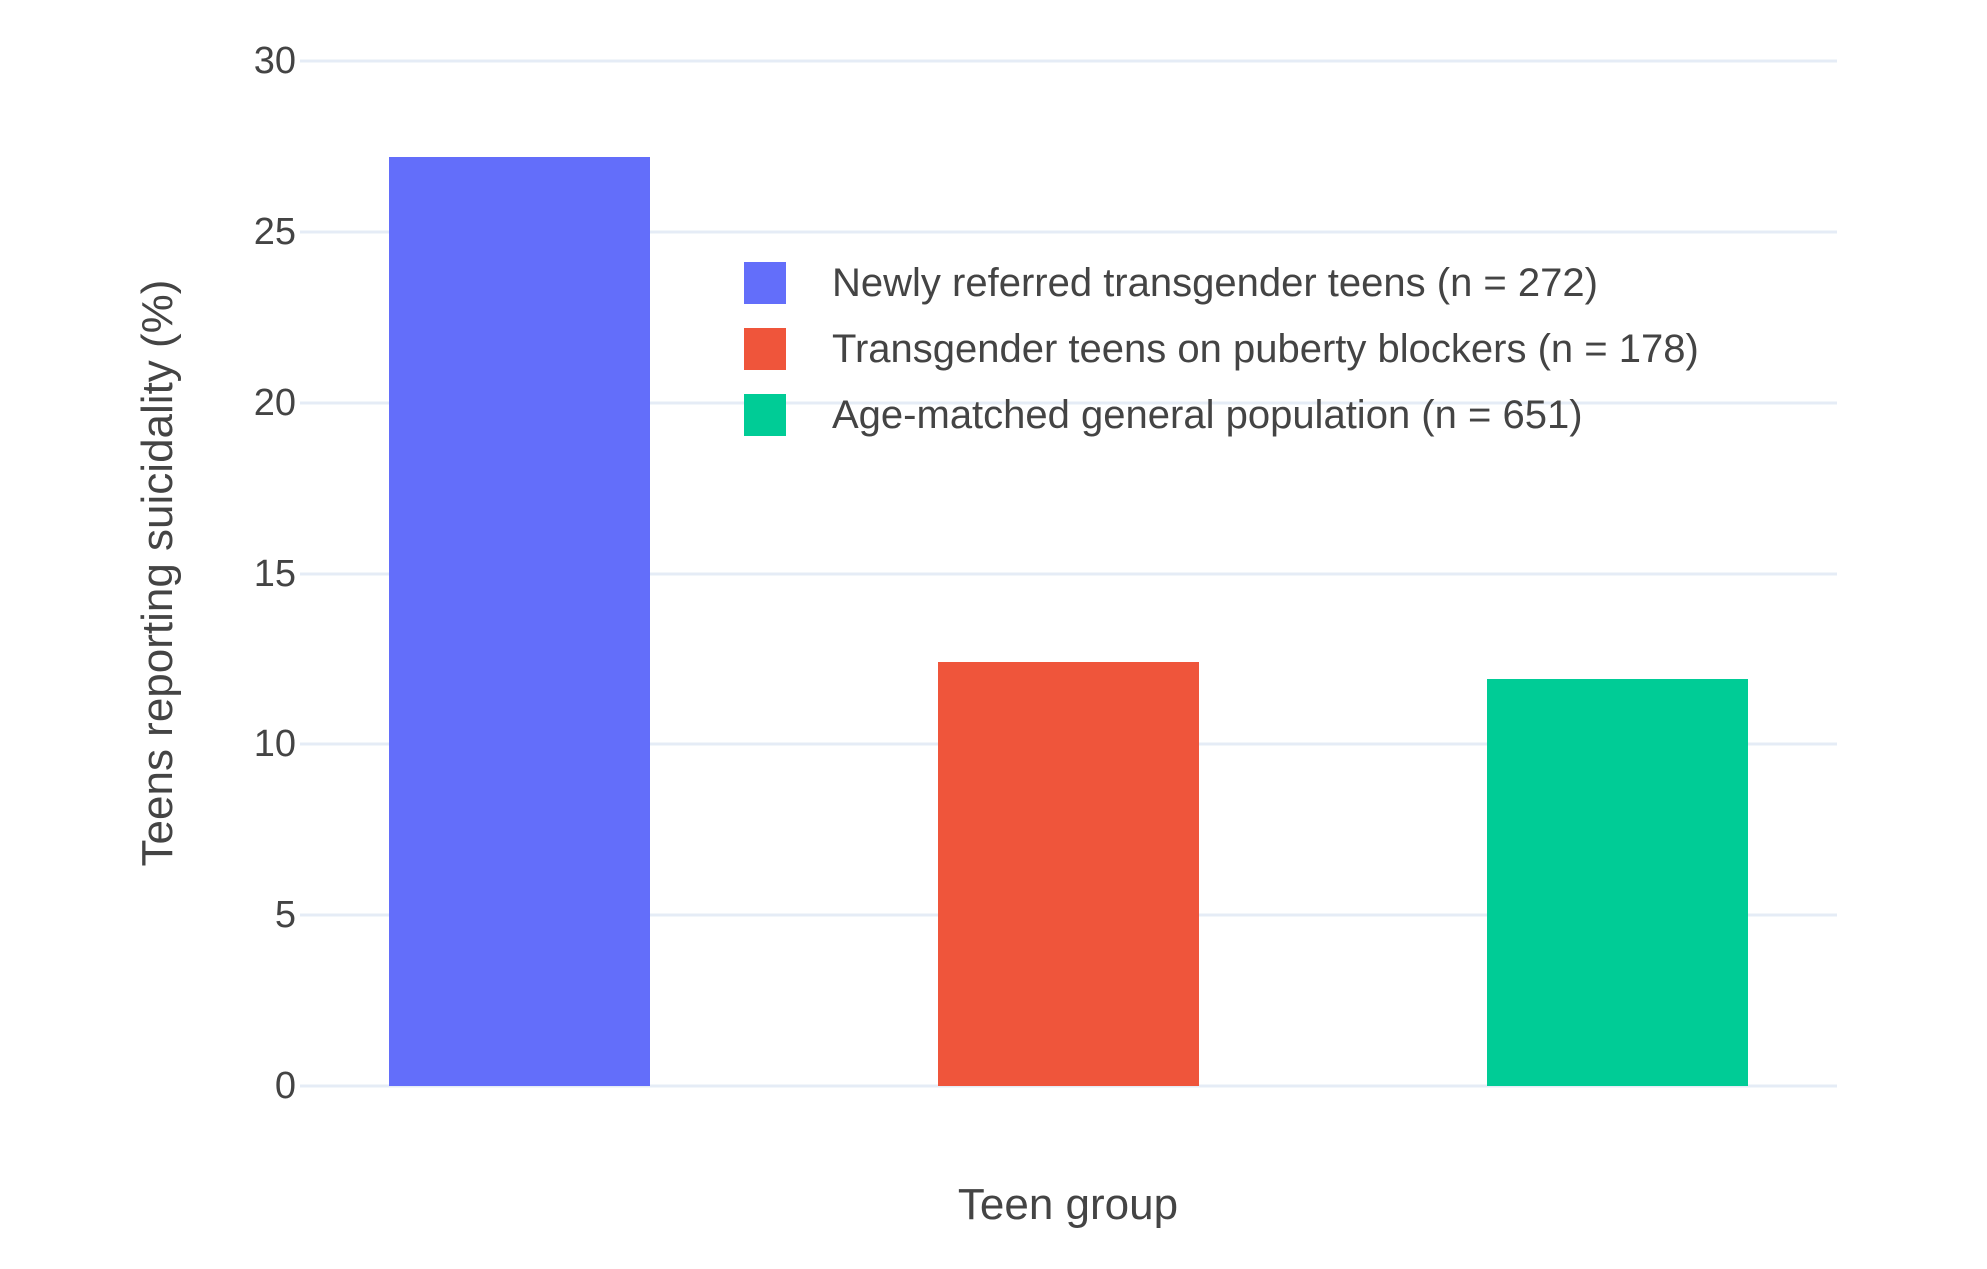 This screenshot has width=1987, height=1269. Describe the element at coordinates (274, 744) in the screenshot. I see `y-tick-label-10: 10` at that location.